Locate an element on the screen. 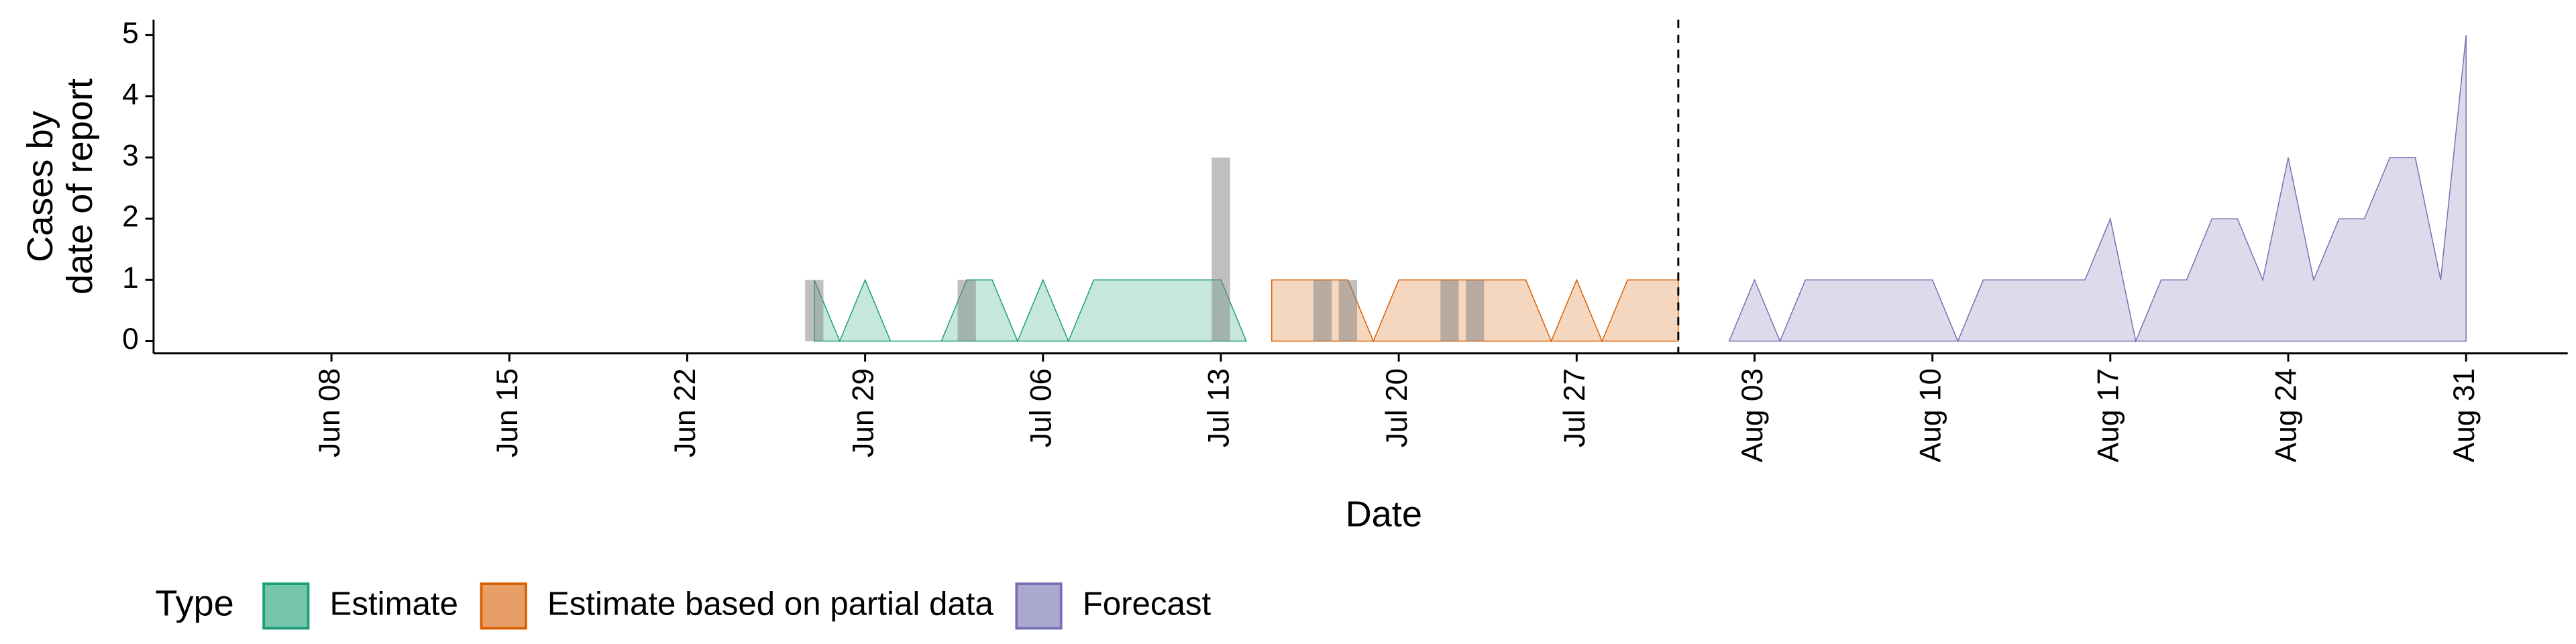 The height and width of the screenshot is (644, 2576). x-axis-title: Date is located at coordinates (1384, 514).